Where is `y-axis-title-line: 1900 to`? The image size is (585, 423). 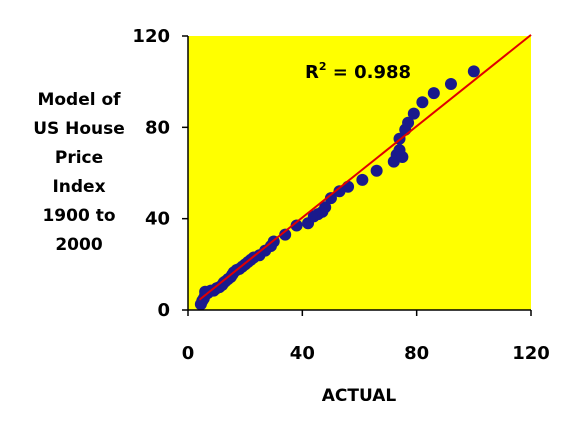
y-axis-title-line: 1900 to is located at coordinates (78, 216).